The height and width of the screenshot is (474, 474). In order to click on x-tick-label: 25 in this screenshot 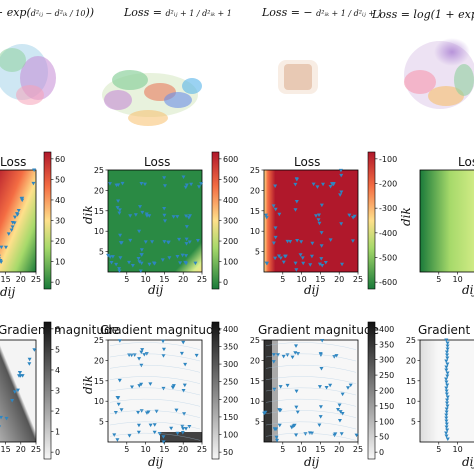, I will do `click(36, 449)`.